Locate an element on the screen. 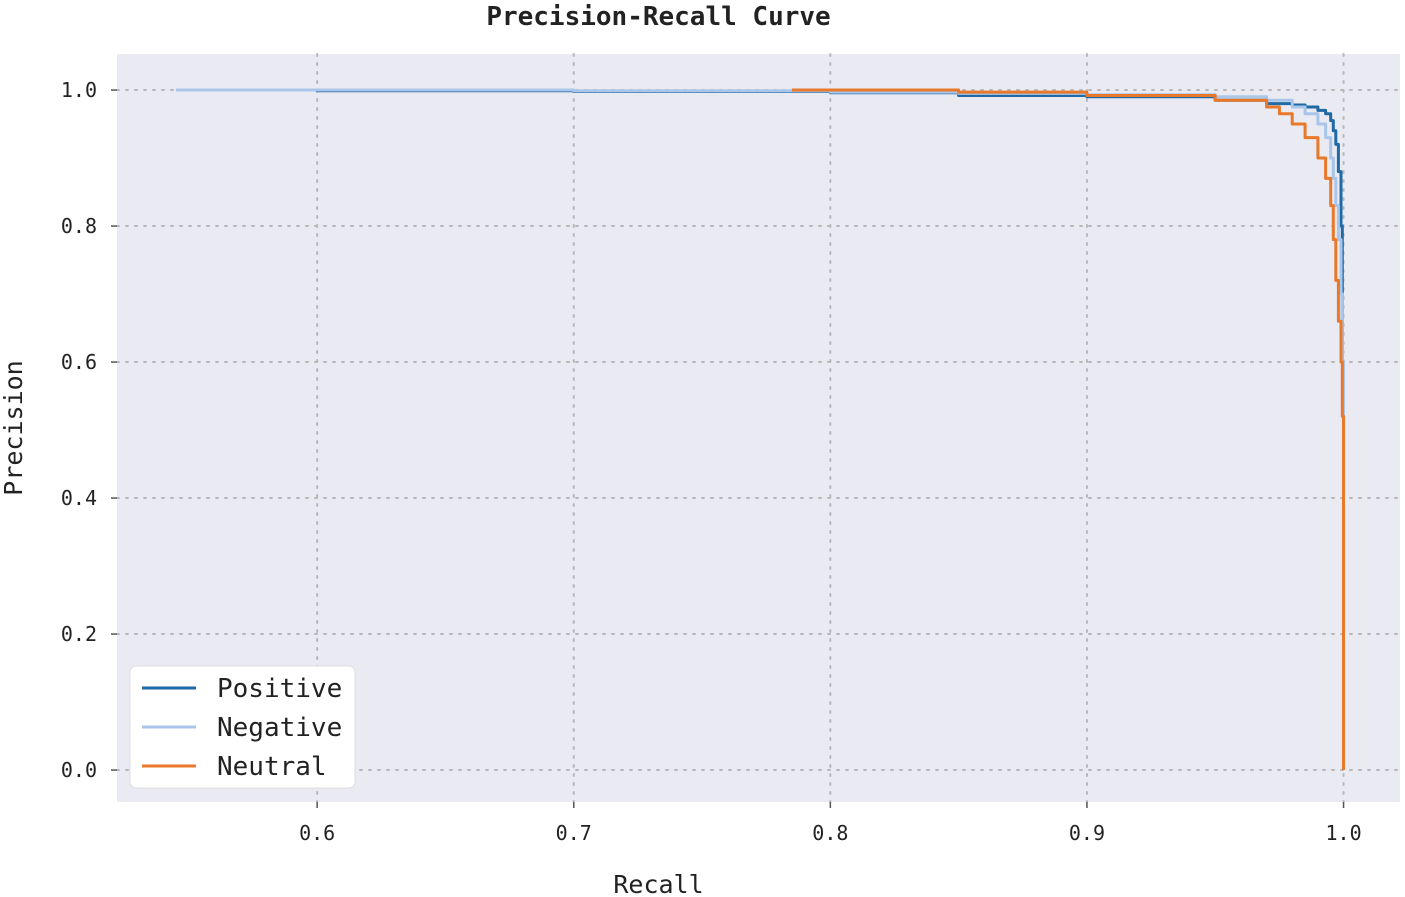 This screenshot has width=1405, height=897. legend-label-neutral: Neutral is located at coordinates (272, 767).